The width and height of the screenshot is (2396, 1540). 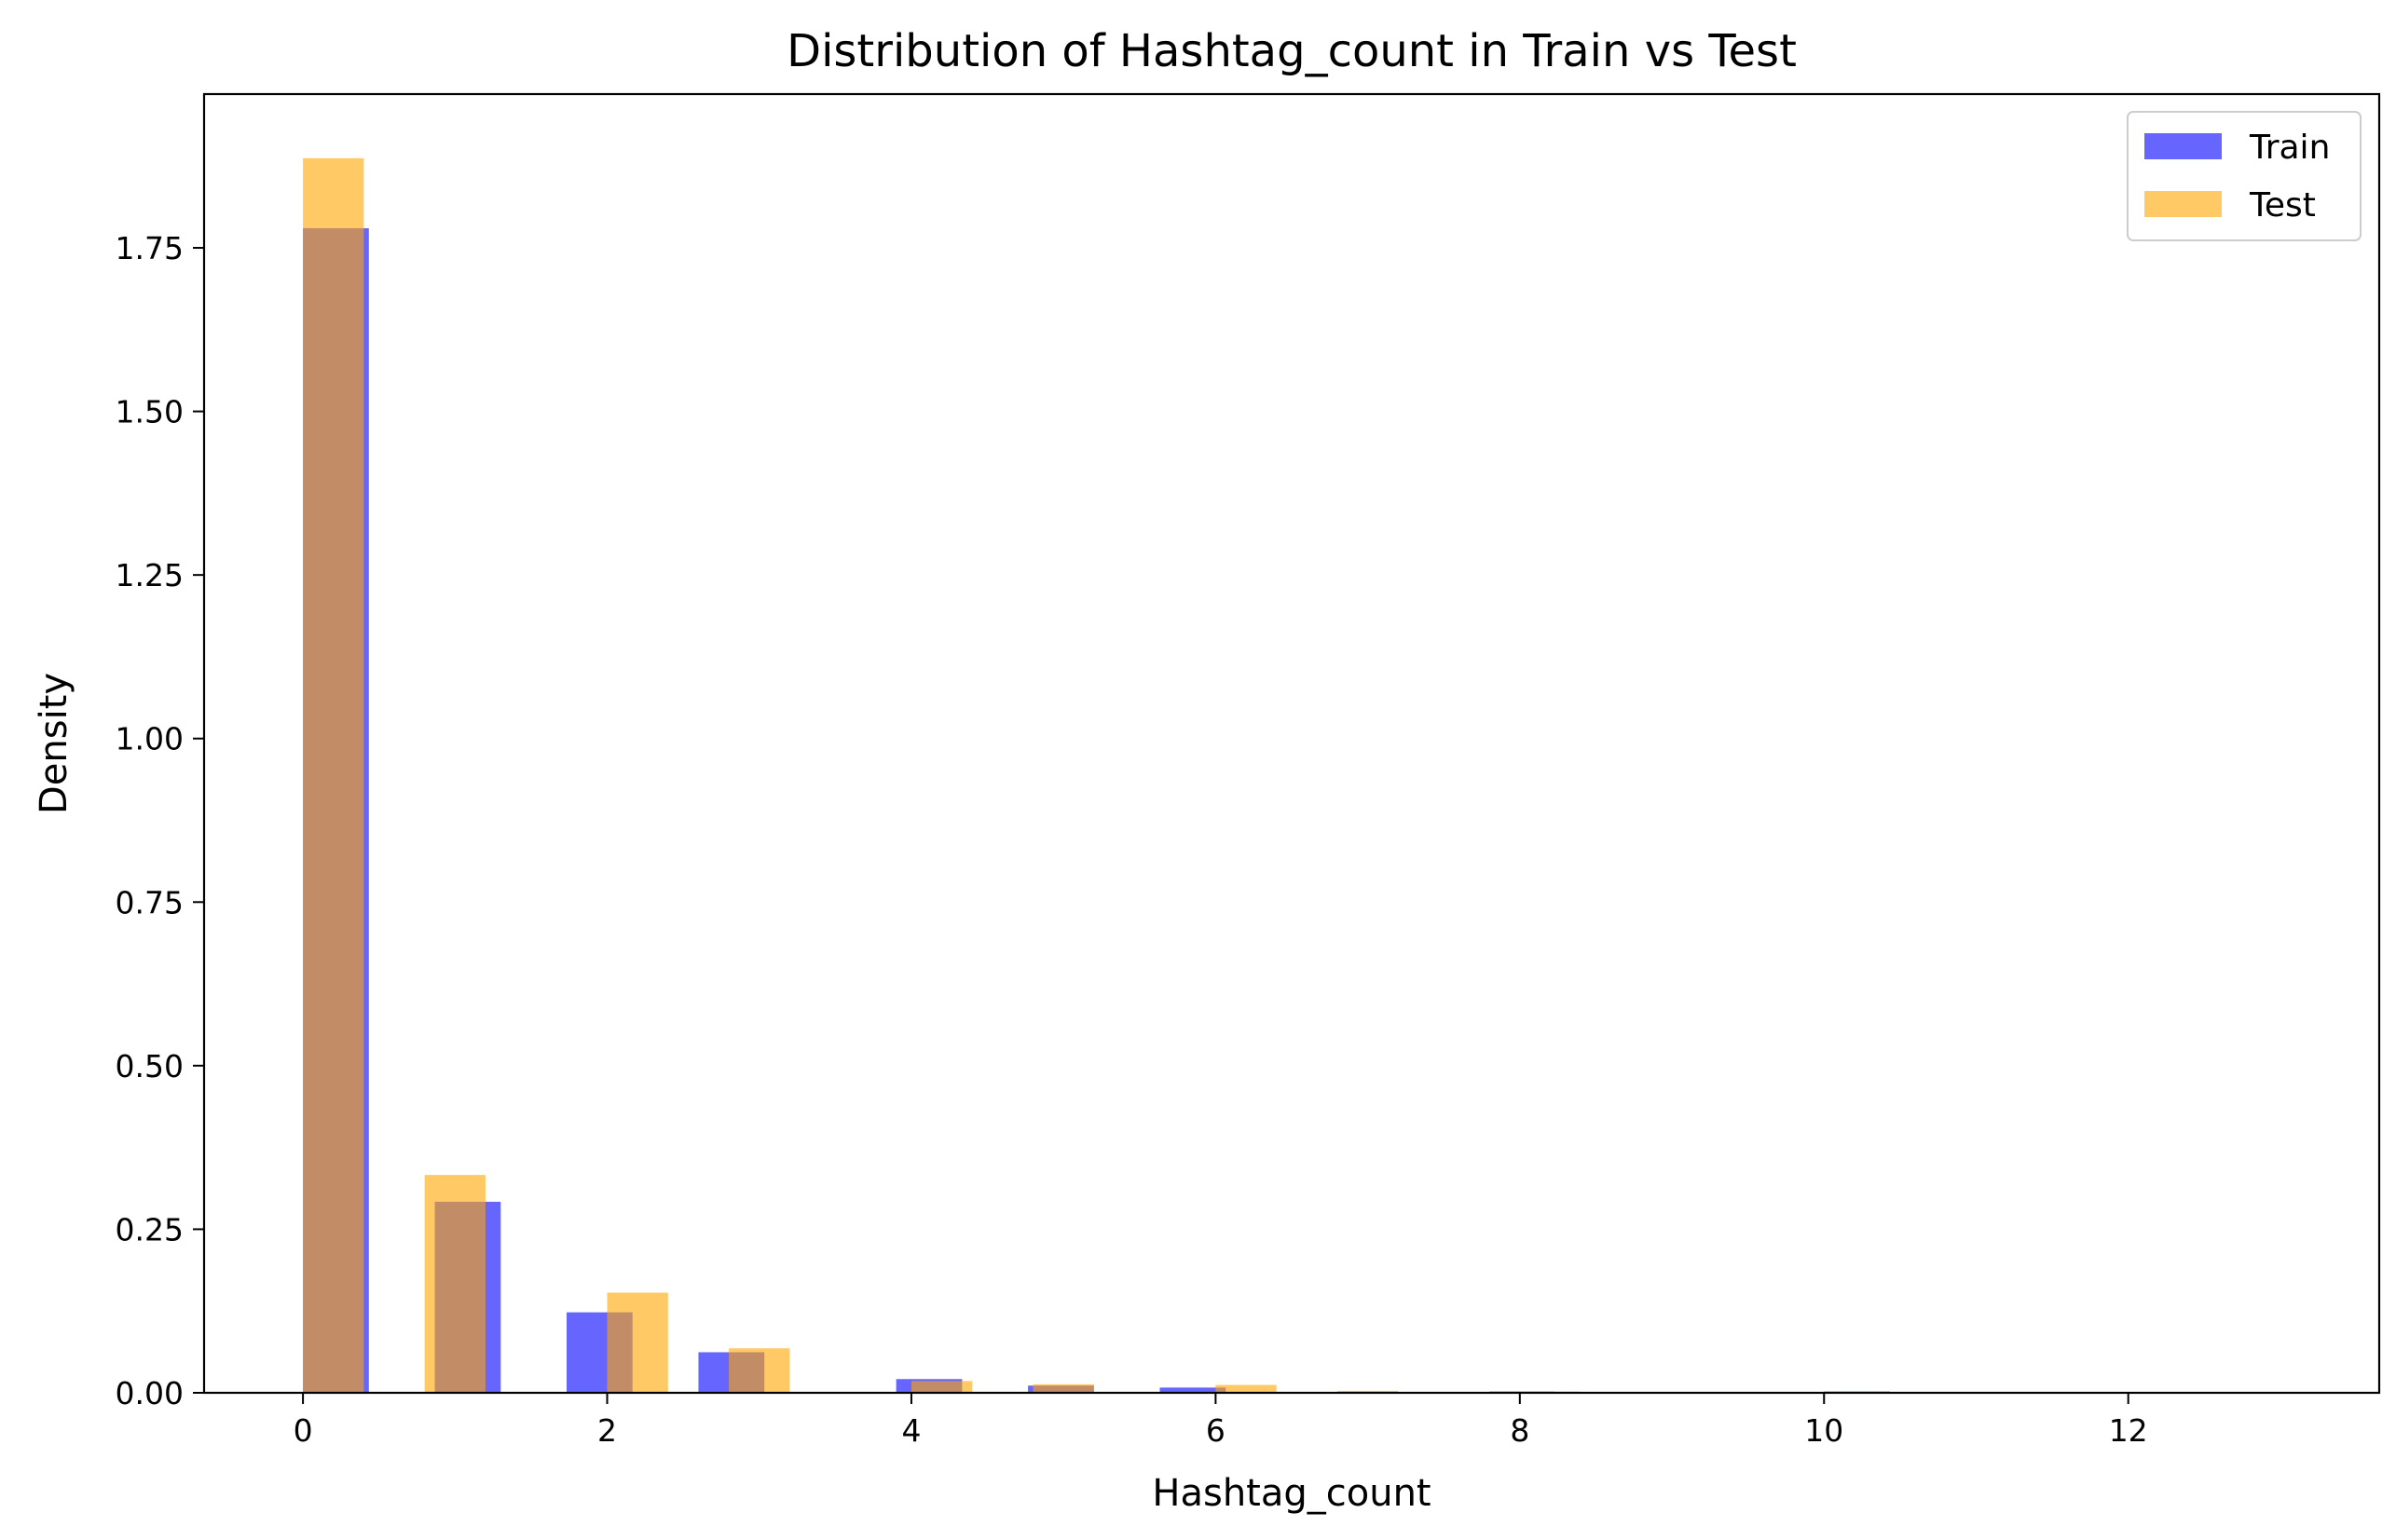 I want to click on x-tick-label-1: 2, so click(x=607, y=1430).